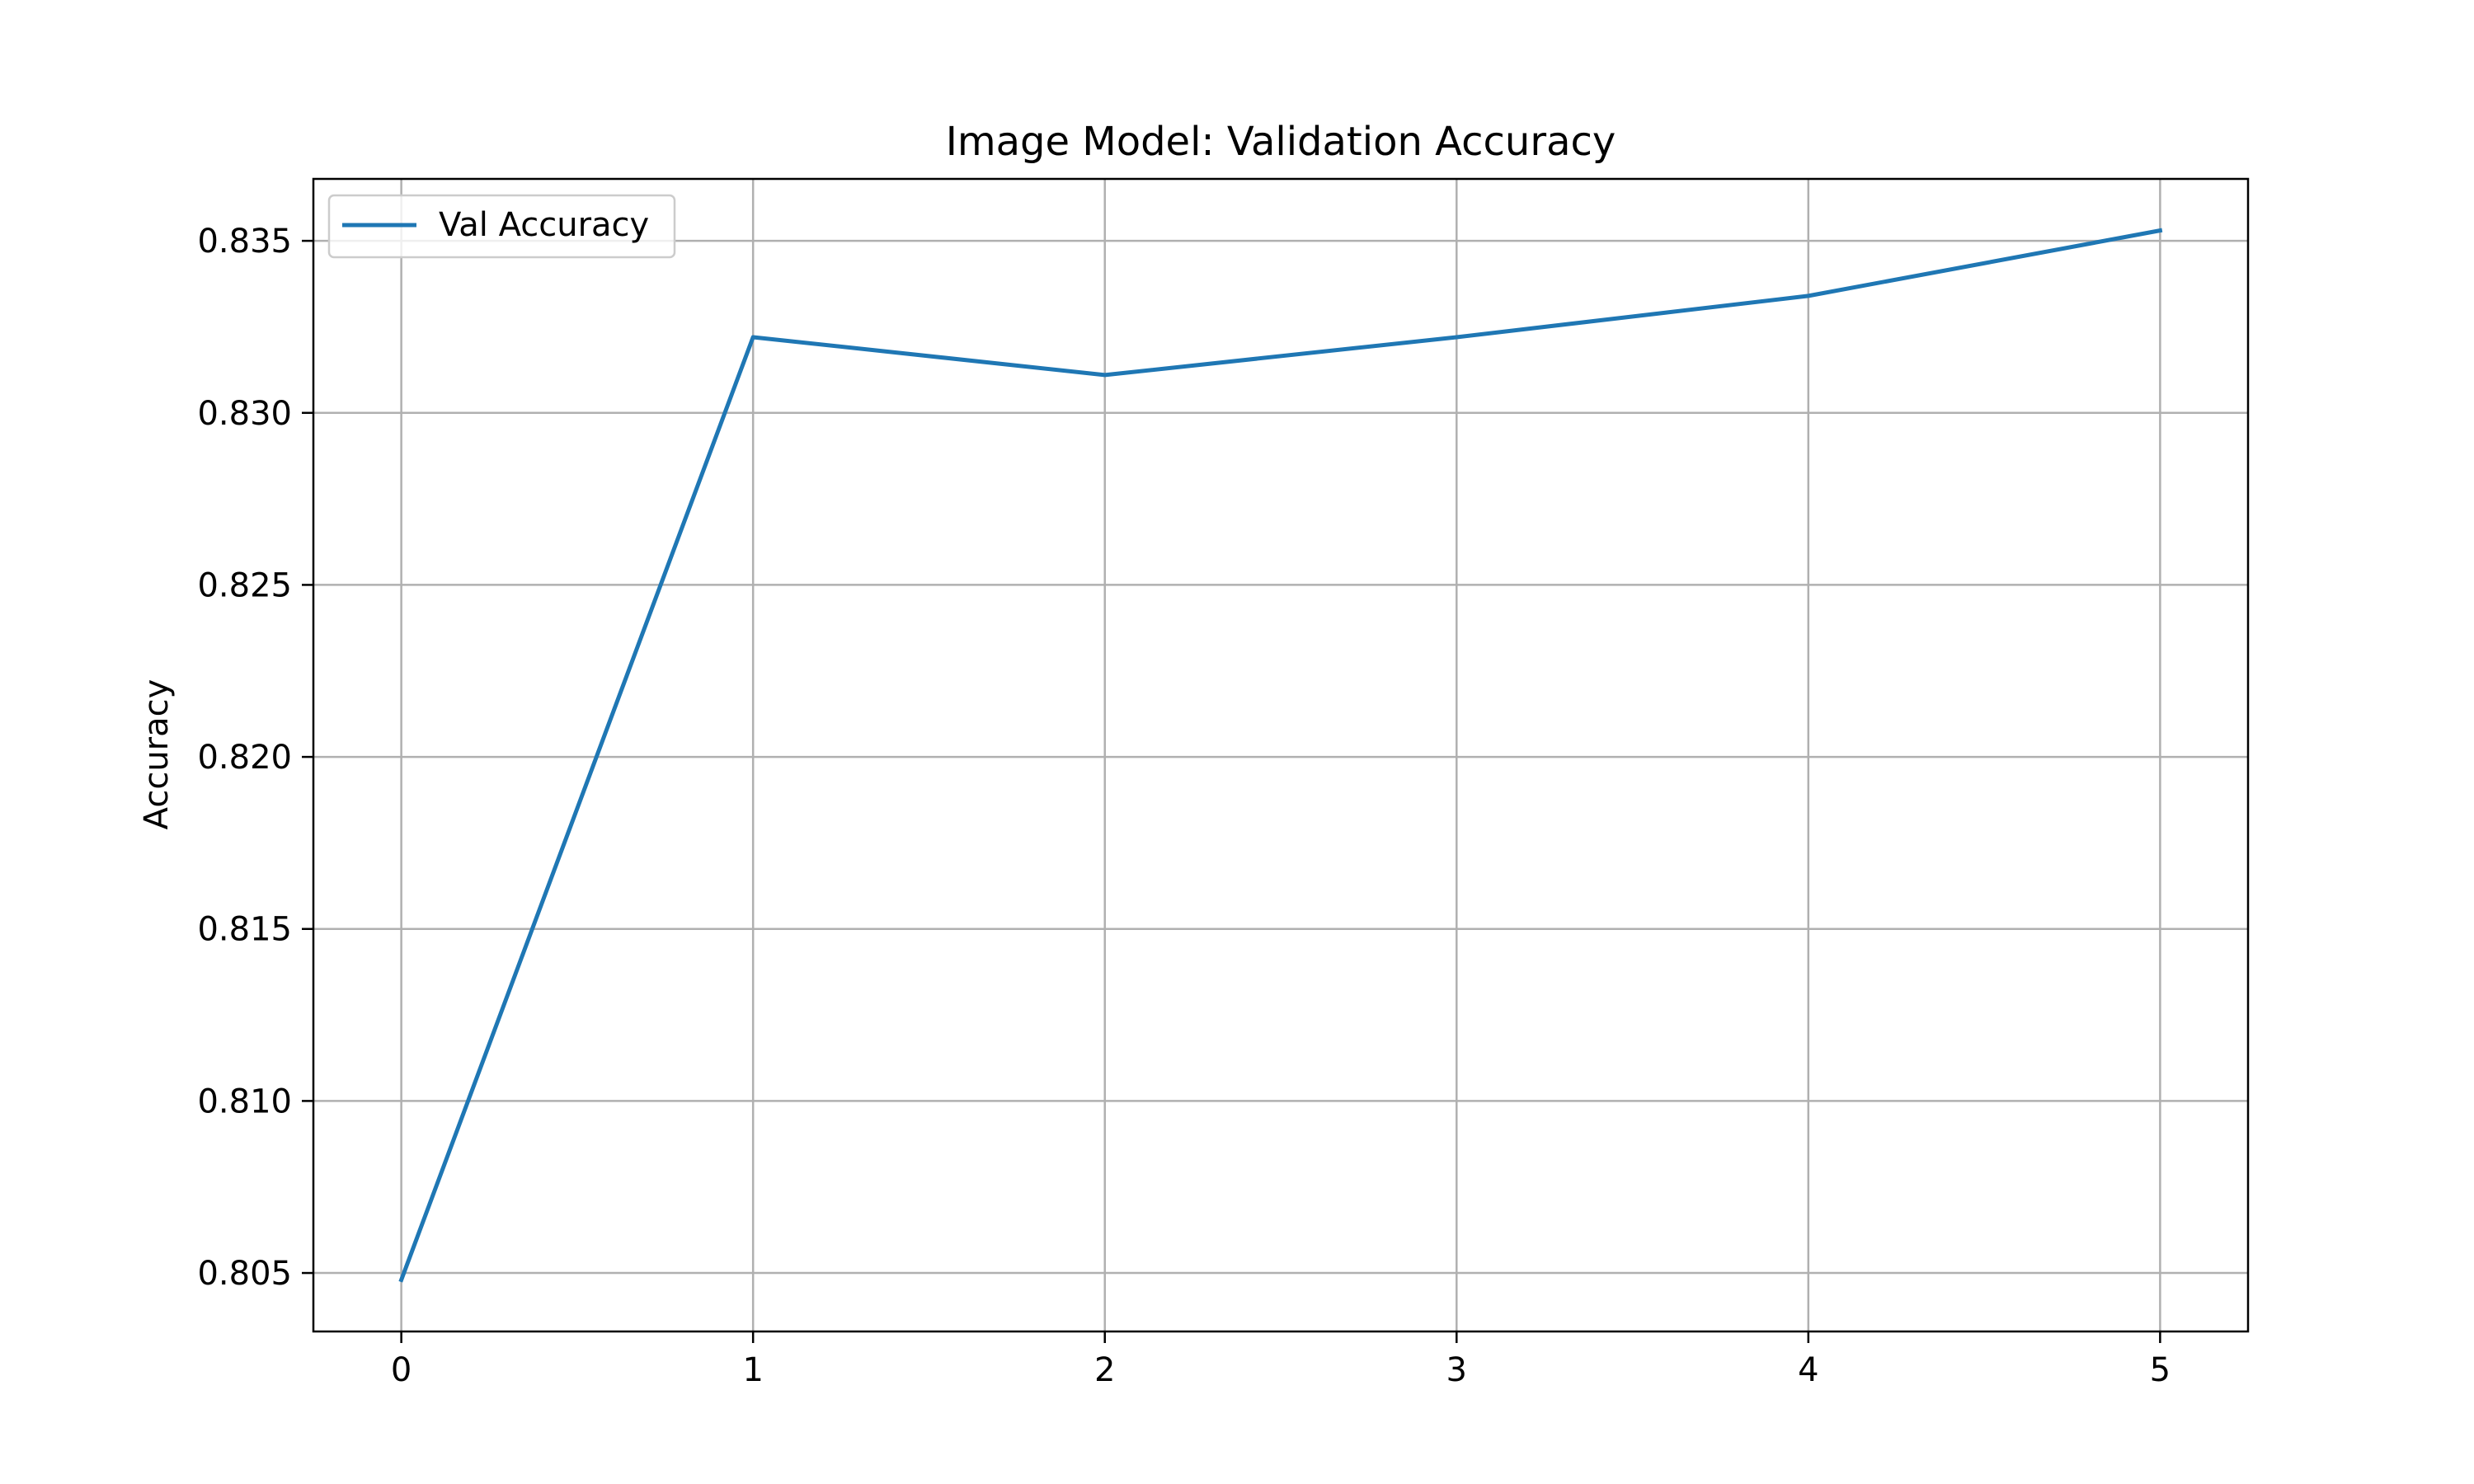  Describe the element at coordinates (401, 1370) in the screenshot. I see `x-tick-label: 0` at that location.